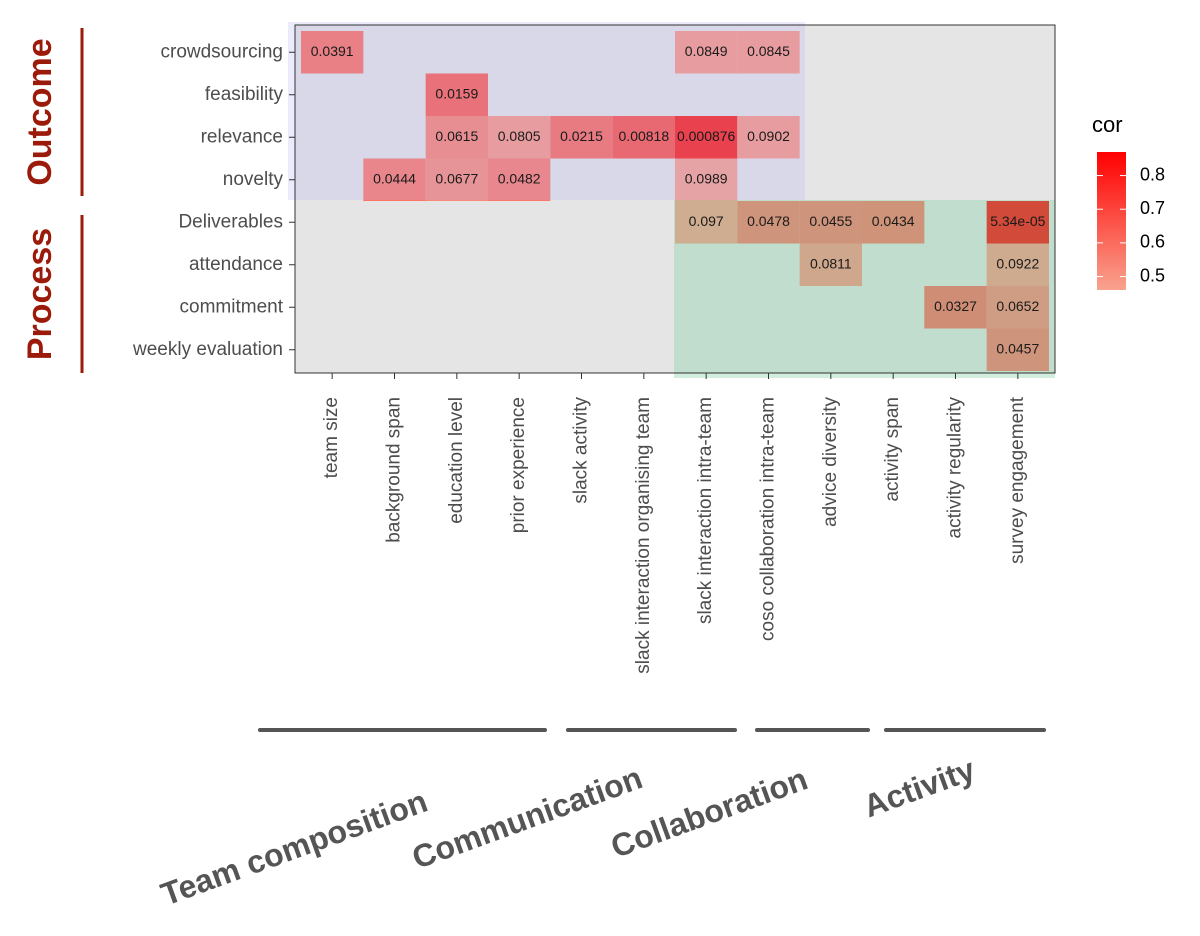 Image resolution: width=1200 pixels, height=936 pixels. Describe the element at coordinates (1111, 221) in the screenshot. I see `legend-bar` at that location.